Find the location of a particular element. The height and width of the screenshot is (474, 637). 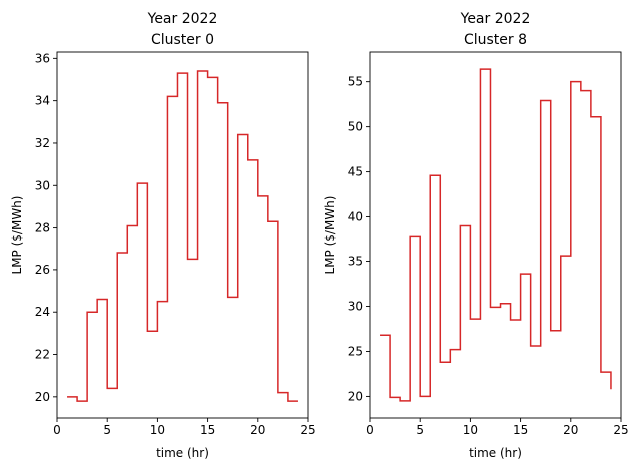

y-tick-label: 40 is located at coordinates (355, 217).